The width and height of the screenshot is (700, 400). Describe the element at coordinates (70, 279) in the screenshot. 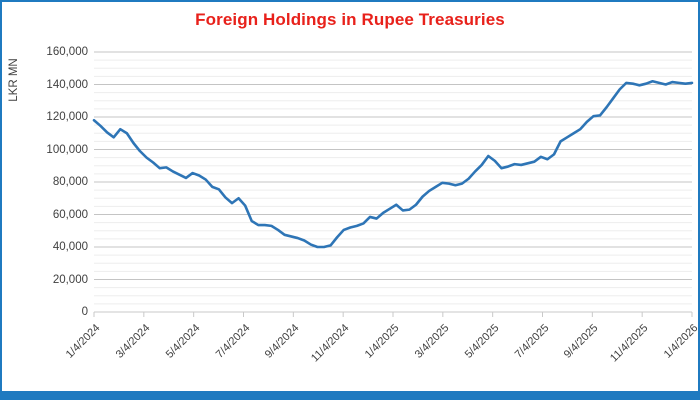

I see `y-axis-tick-label: 20,000` at that location.